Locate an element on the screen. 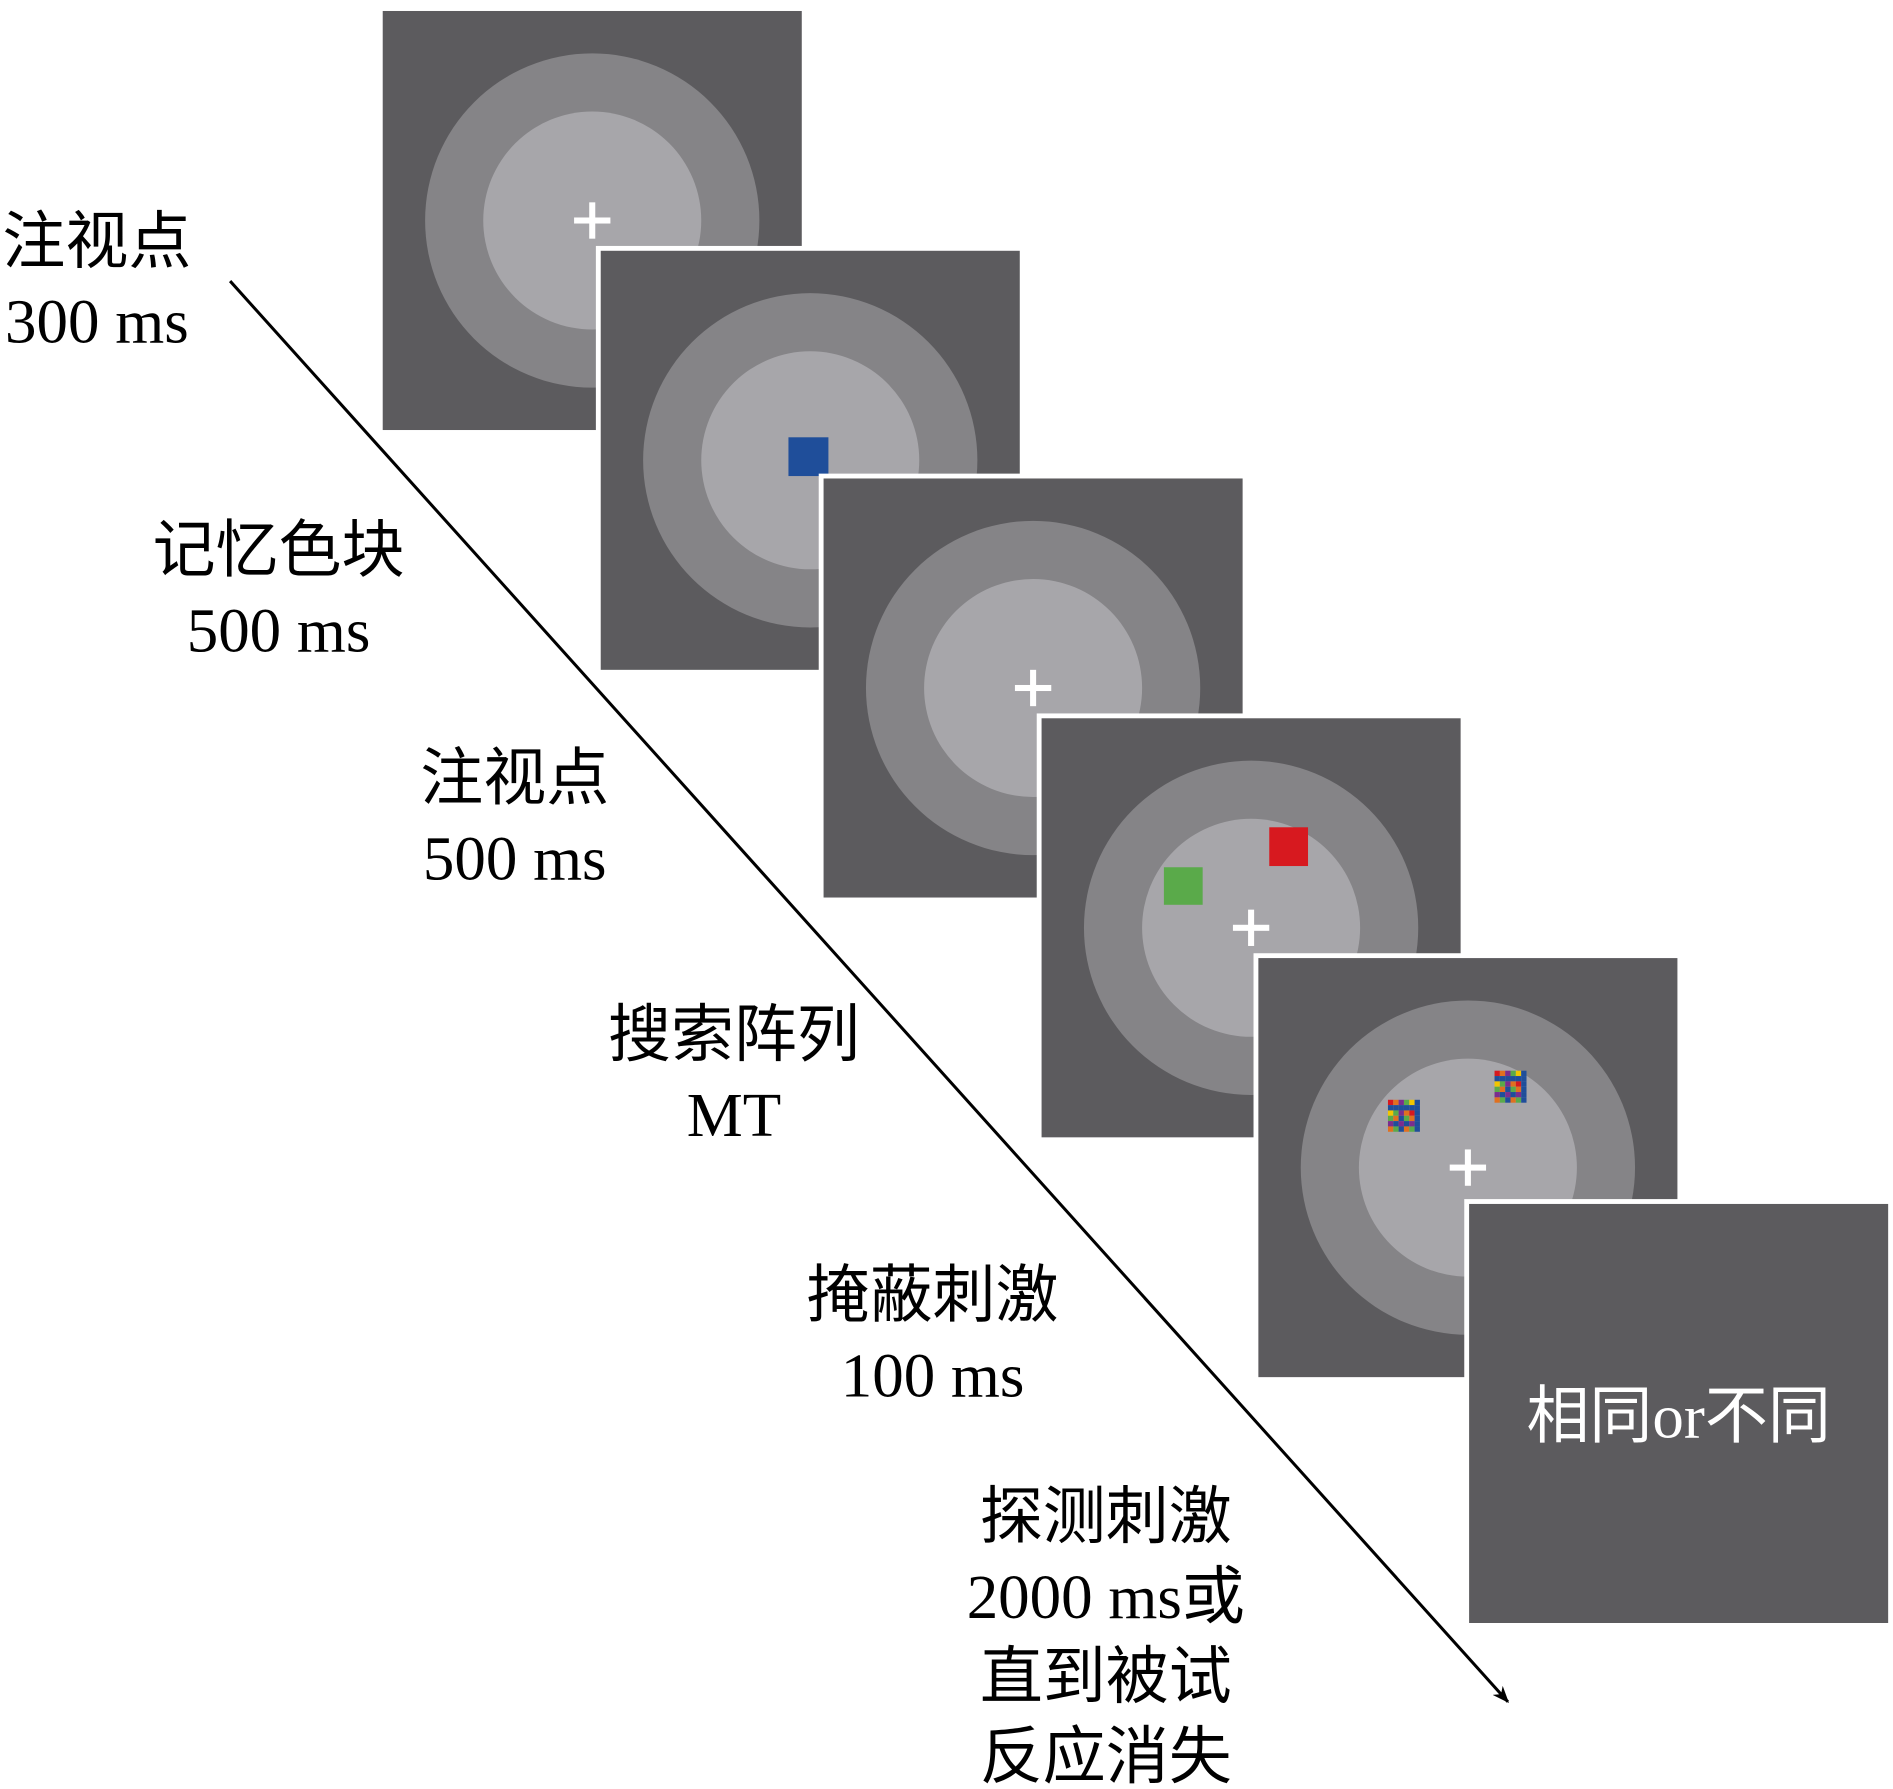 This screenshot has width=1893, height=1789. step-label: 300 ms is located at coordinates (97, 322).